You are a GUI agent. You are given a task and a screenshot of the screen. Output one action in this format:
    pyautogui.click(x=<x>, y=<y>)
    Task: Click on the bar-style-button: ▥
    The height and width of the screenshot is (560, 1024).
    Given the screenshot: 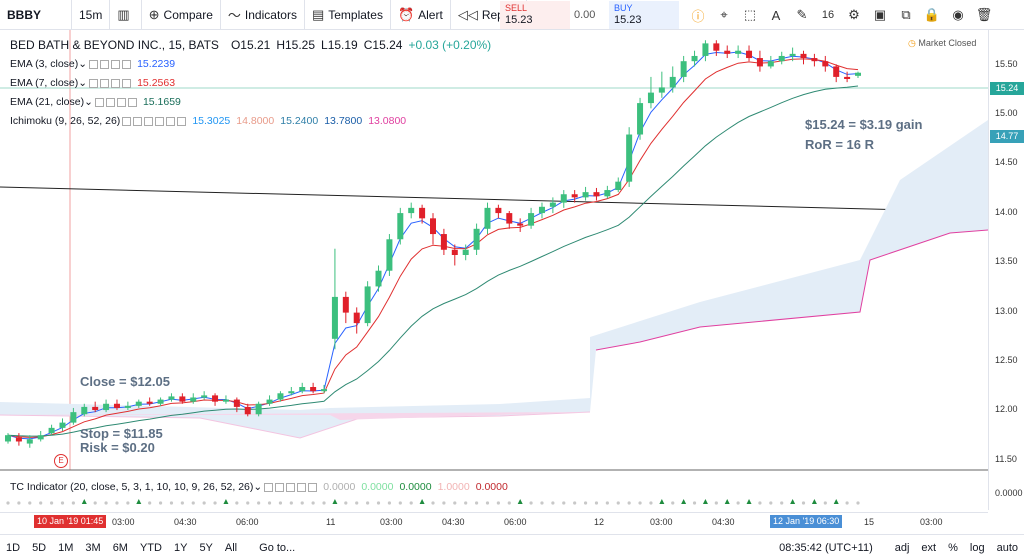 What is the action you would take?
    pyautogui.click(x=126, y=15)
    